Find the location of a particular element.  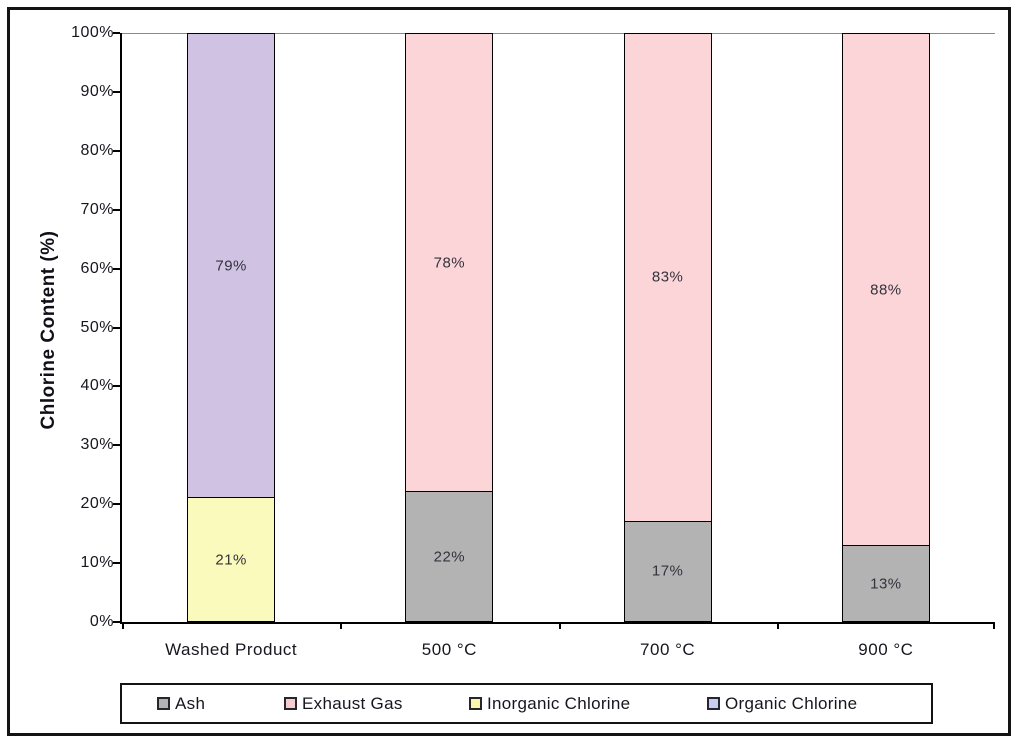

bar-segment-ash: 22% is located at coordinates (449, 557).